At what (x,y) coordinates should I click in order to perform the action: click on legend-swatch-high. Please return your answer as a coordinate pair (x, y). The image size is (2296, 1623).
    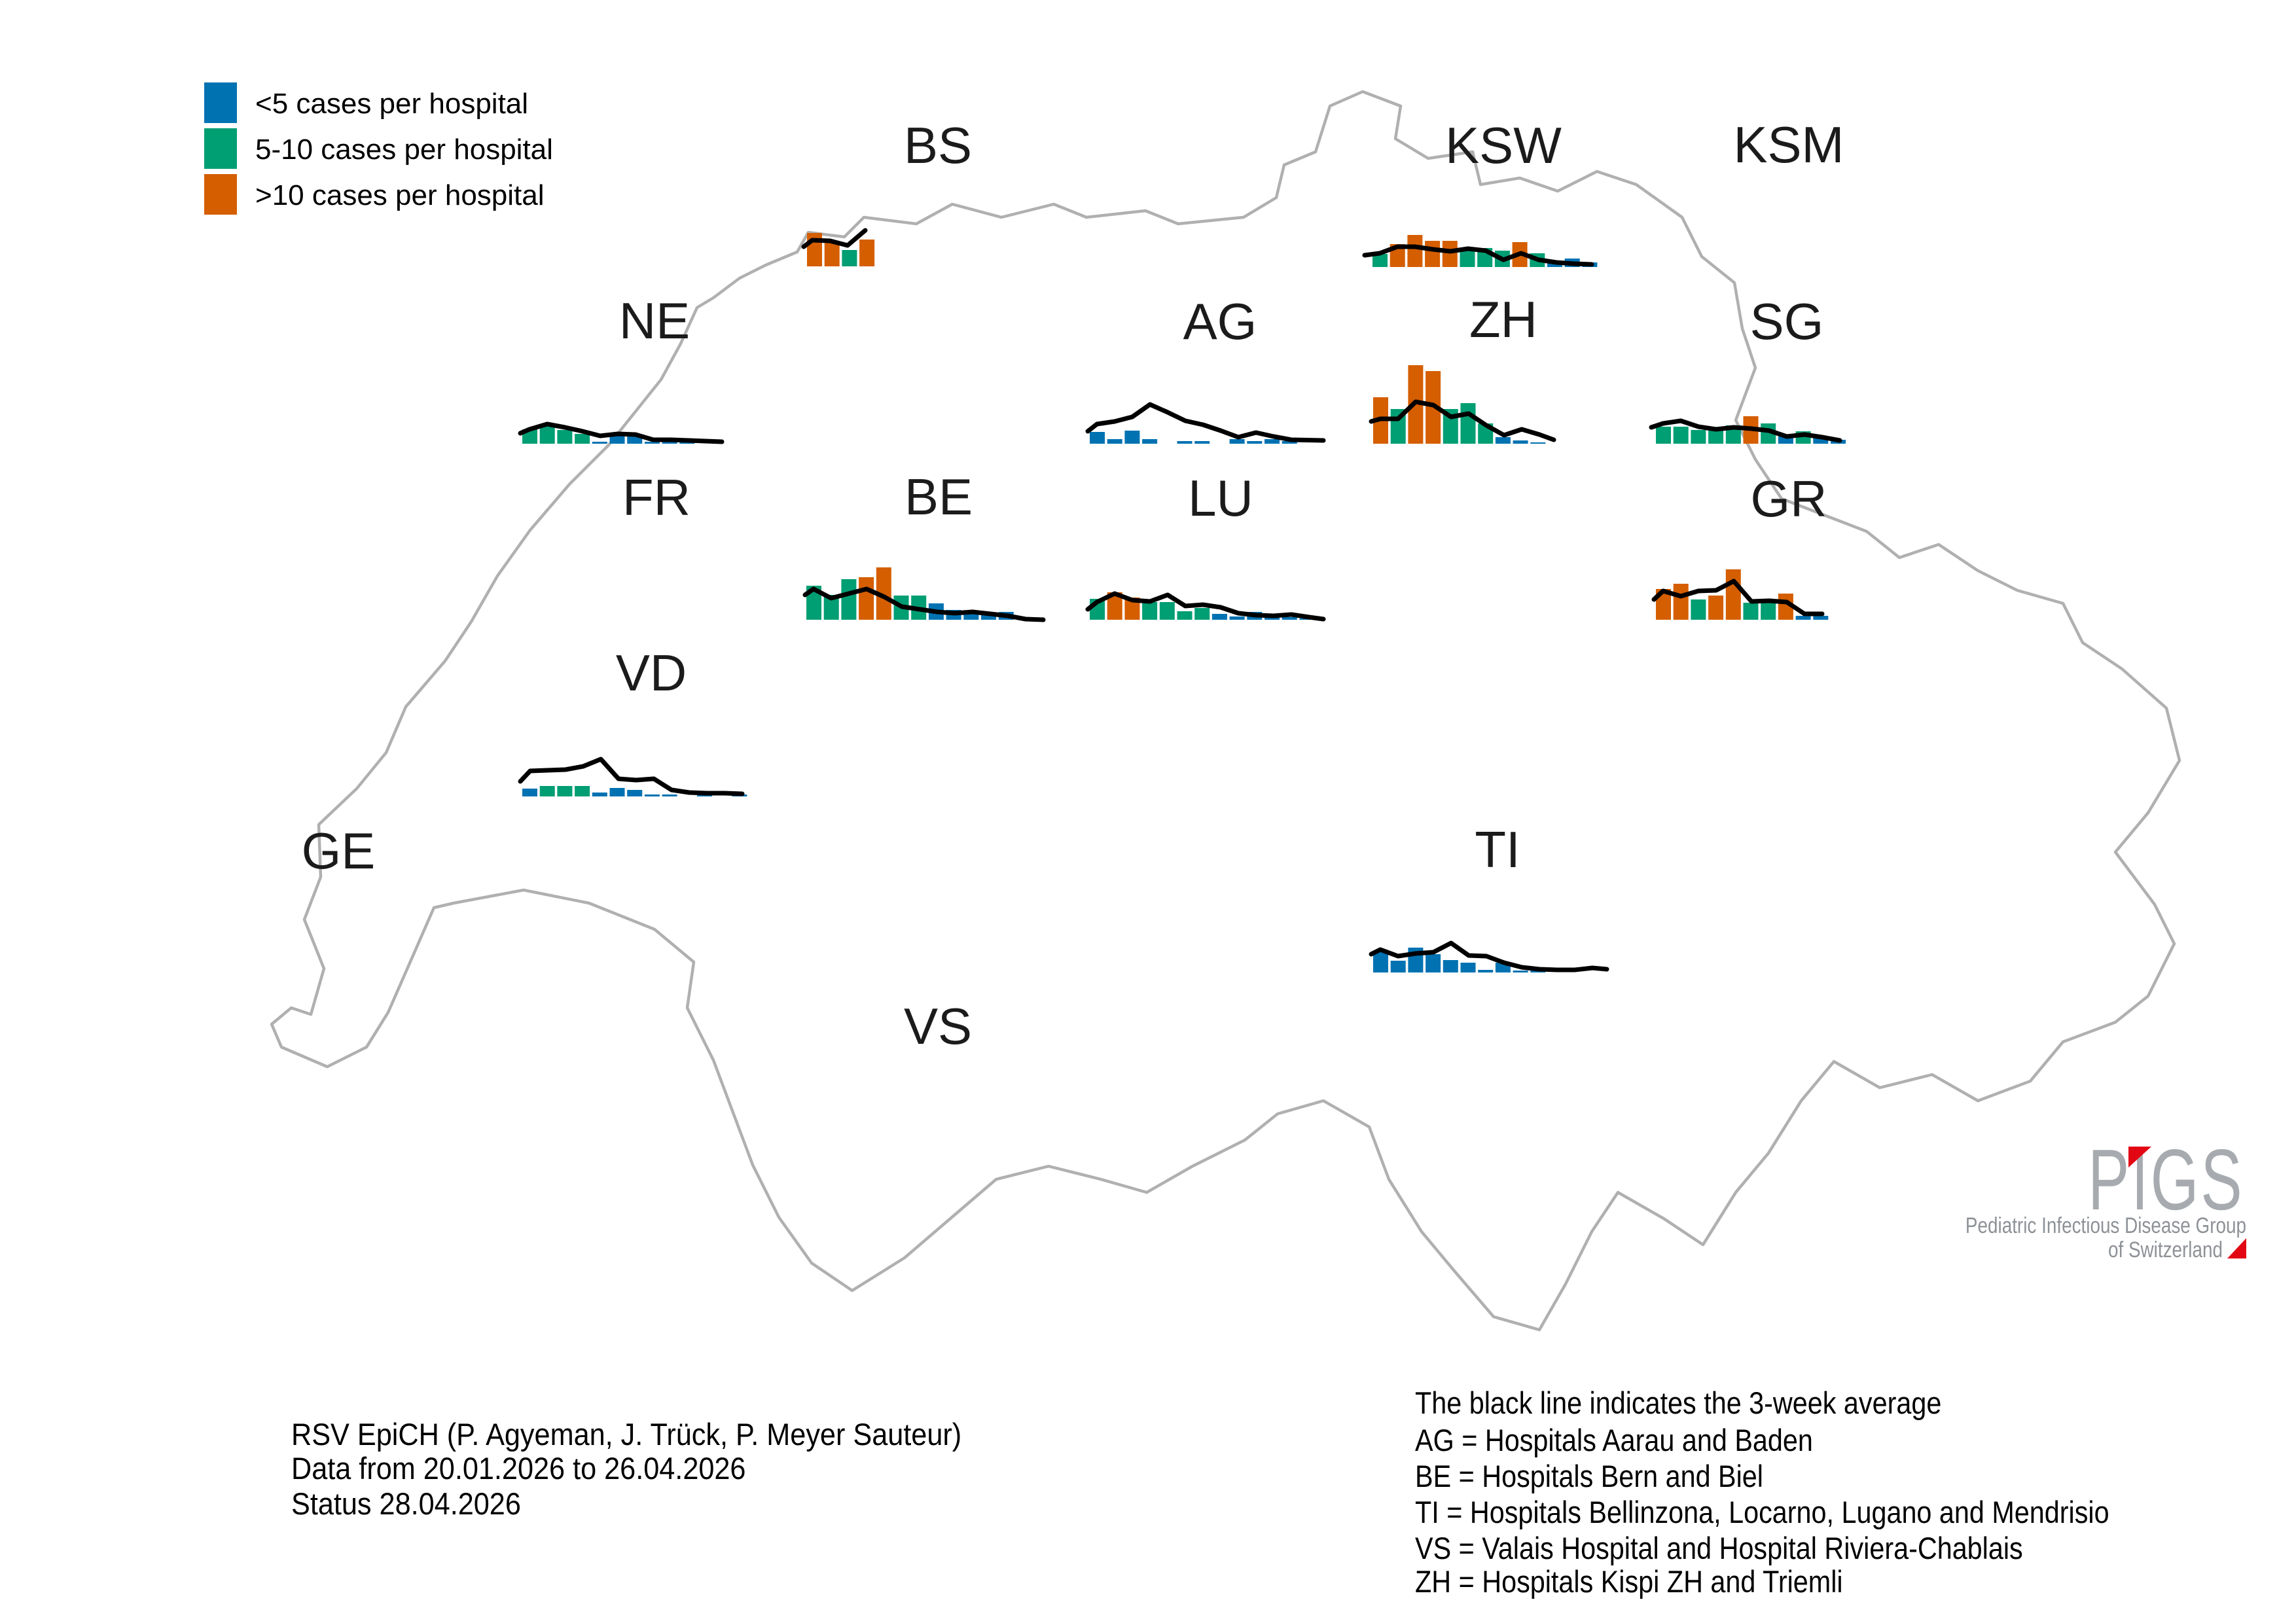
    Looking at the image, I should click on (220, 194).